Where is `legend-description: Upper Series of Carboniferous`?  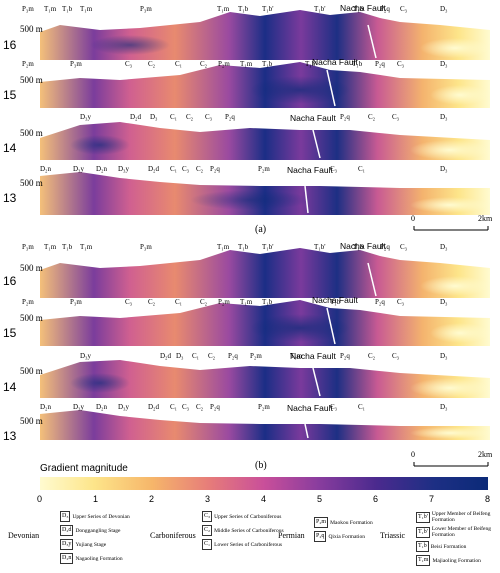 legend-description: Upper Series of Carboniferous is located at coordinates (248, 516).